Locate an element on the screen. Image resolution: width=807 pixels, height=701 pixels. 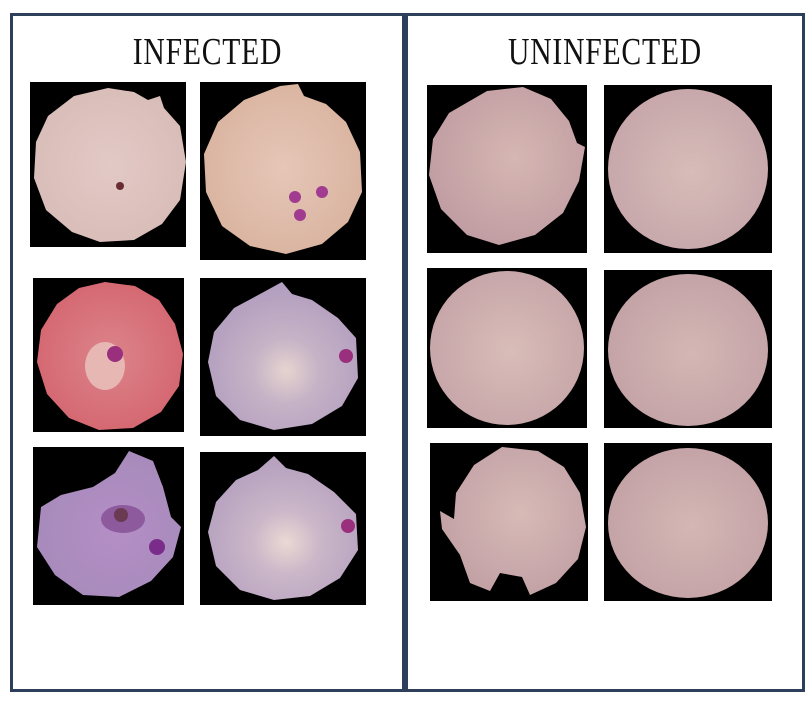
uninfected-title: UNINFECTED is located at coordinates (605, 52).